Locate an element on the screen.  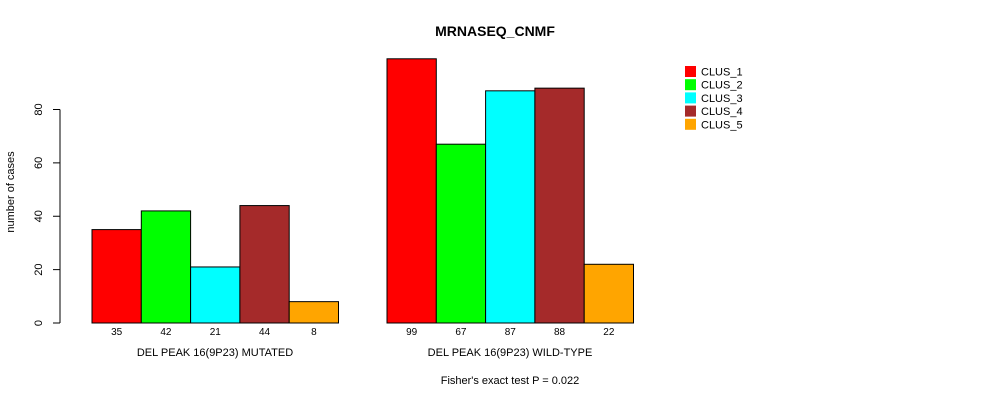
bar-value-label: 87 is located at coordinates (511, 332).